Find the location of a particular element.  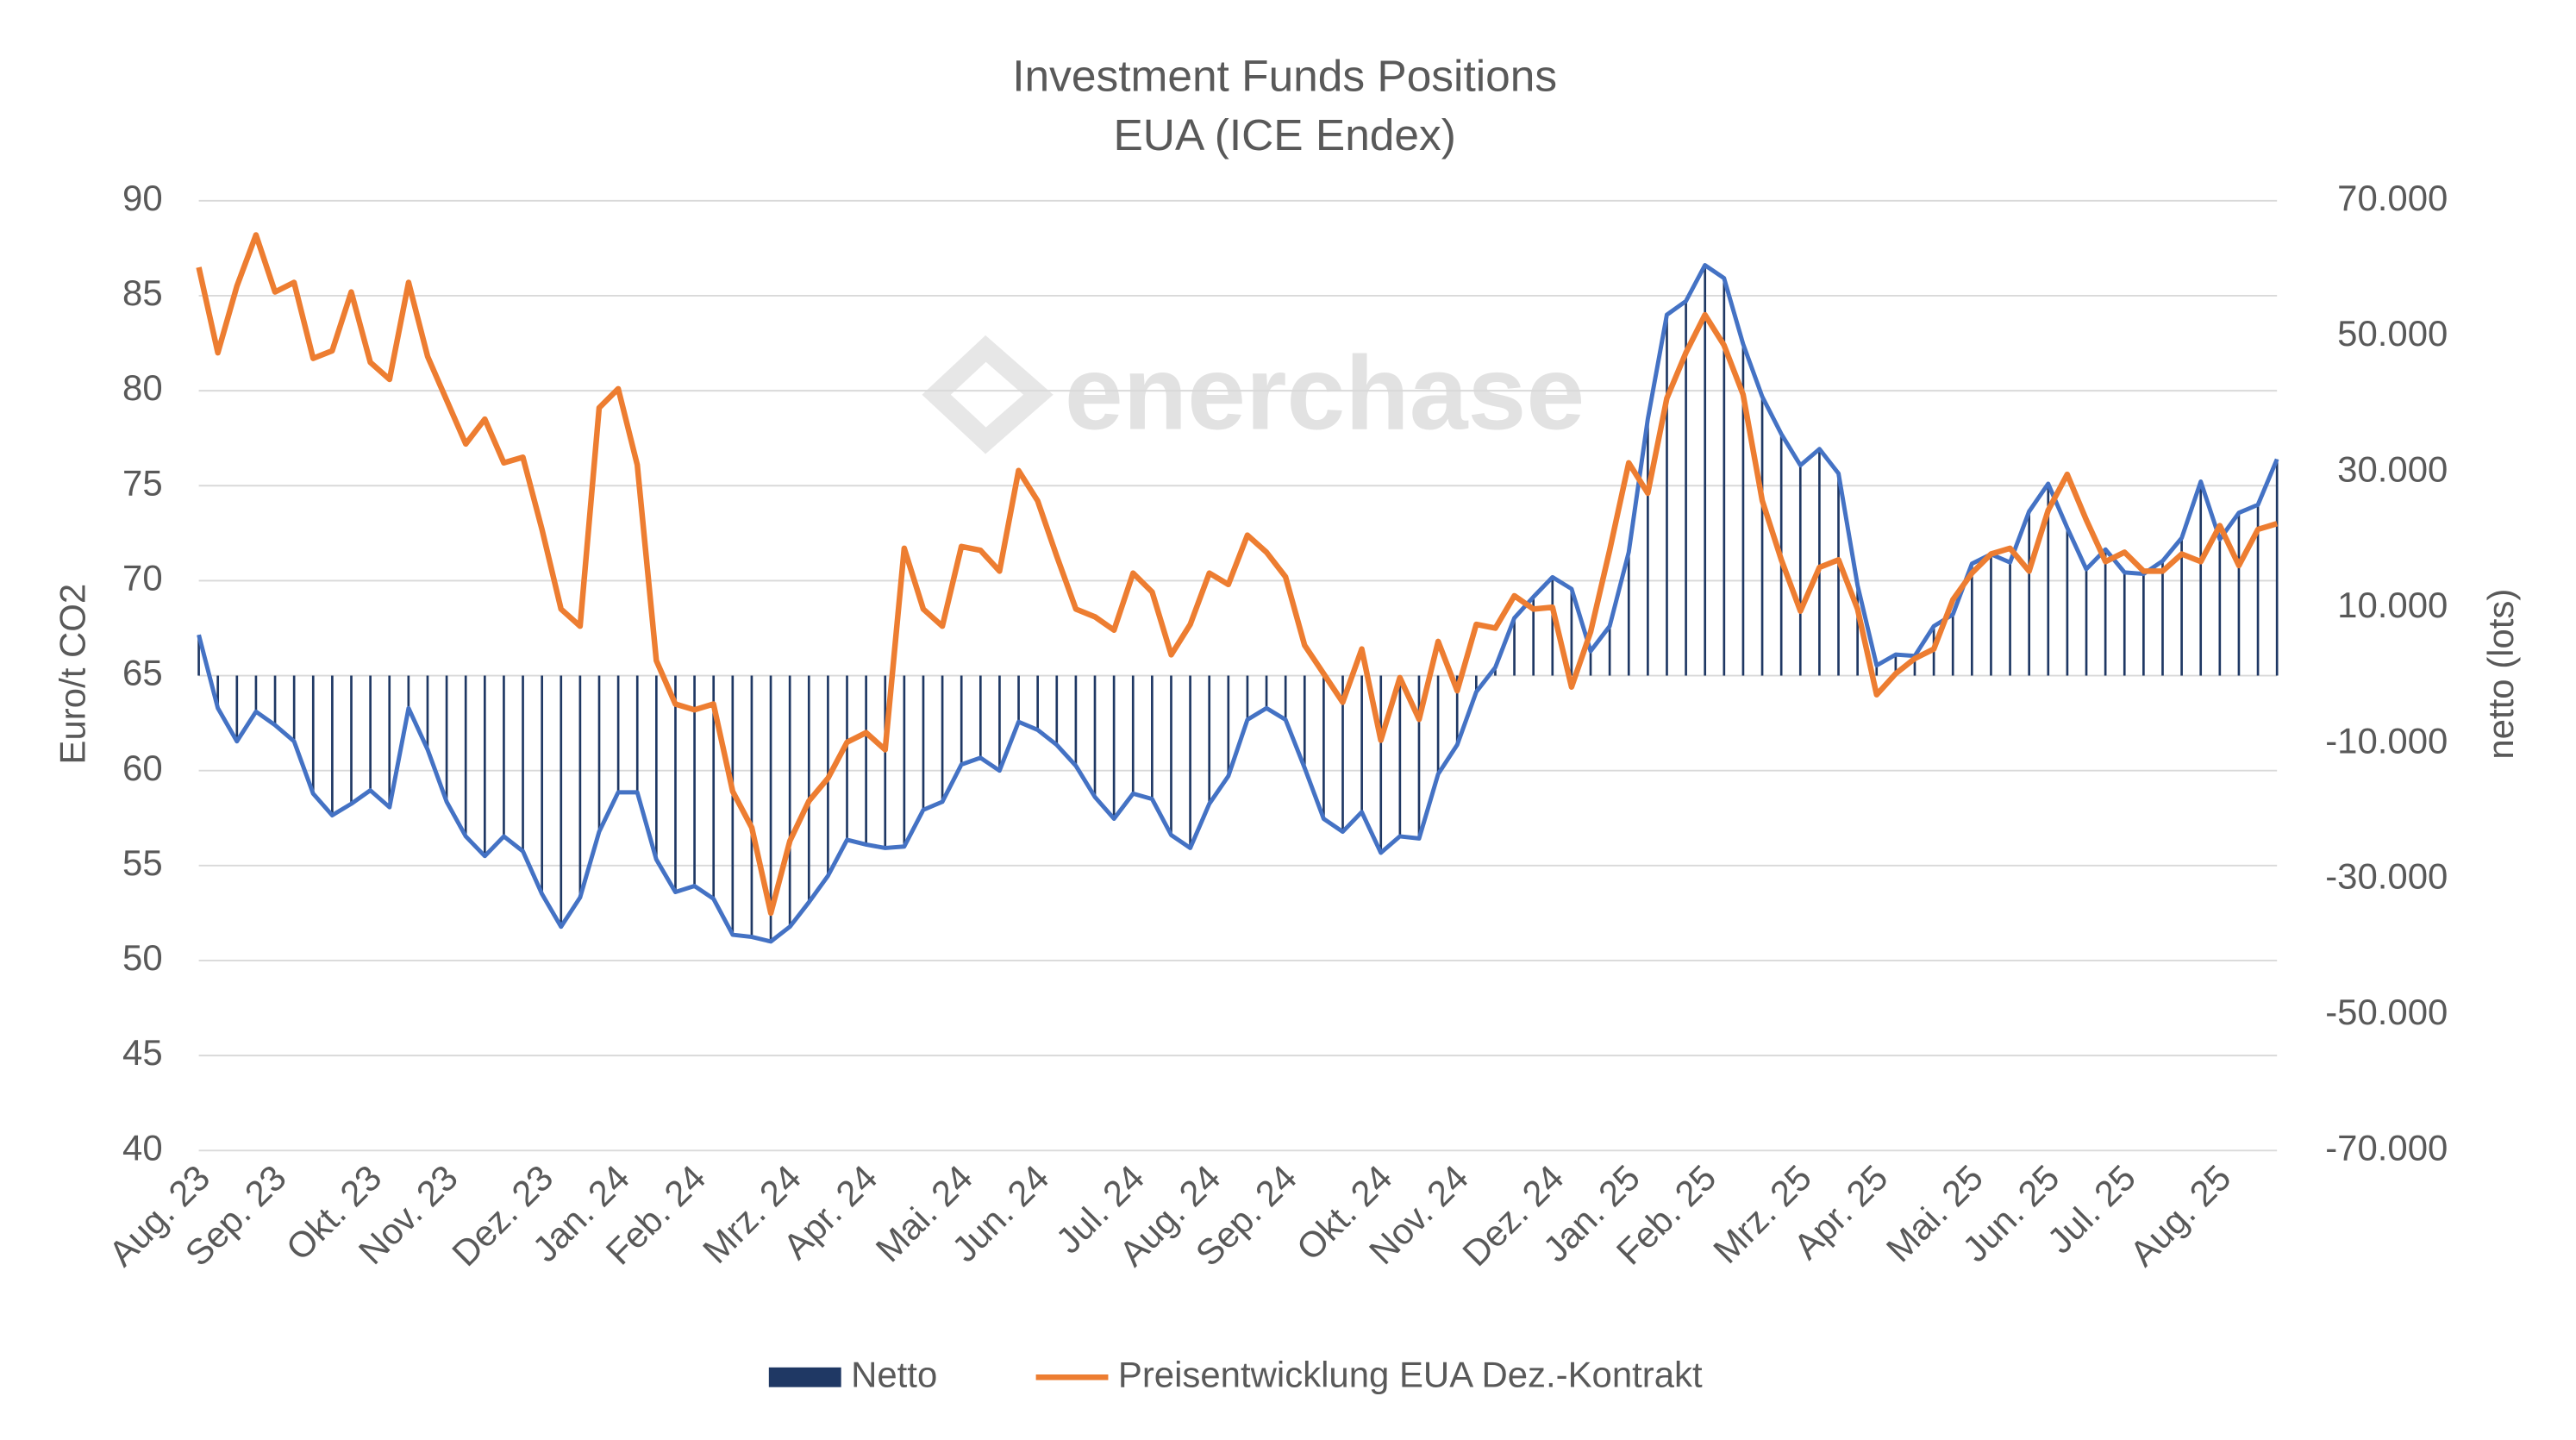

watermark-icon is located at coordinates (988, 394).